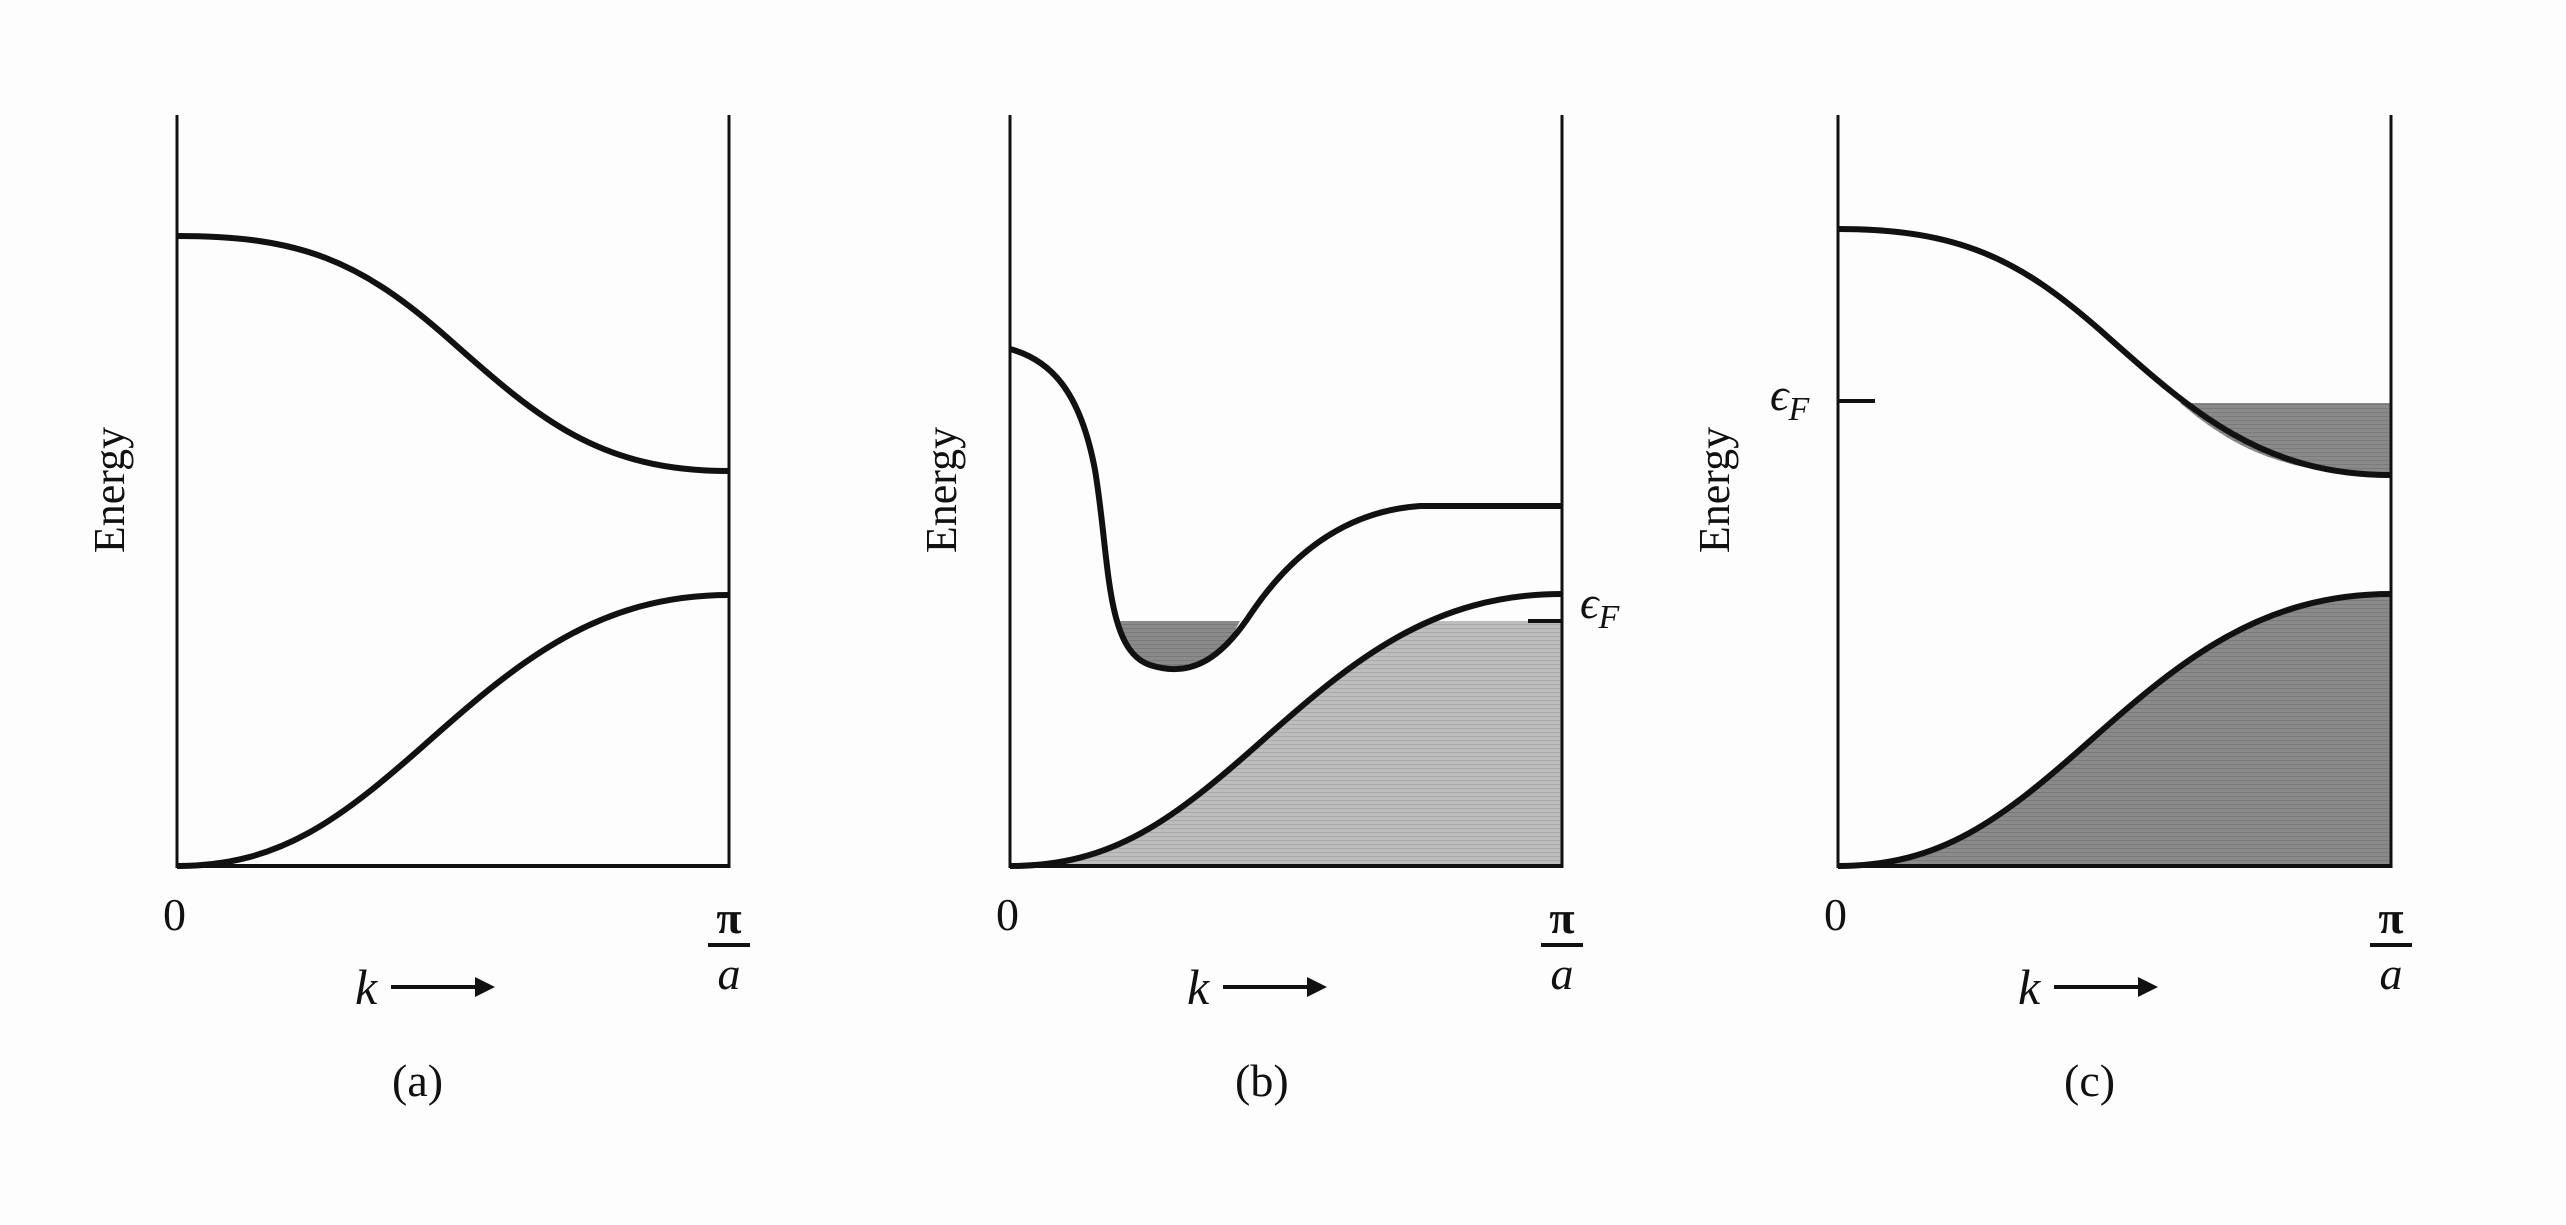  Describe the element at coordinates (2114, 352) in the screenshot. I see `panel-c-upper-band` at that location.